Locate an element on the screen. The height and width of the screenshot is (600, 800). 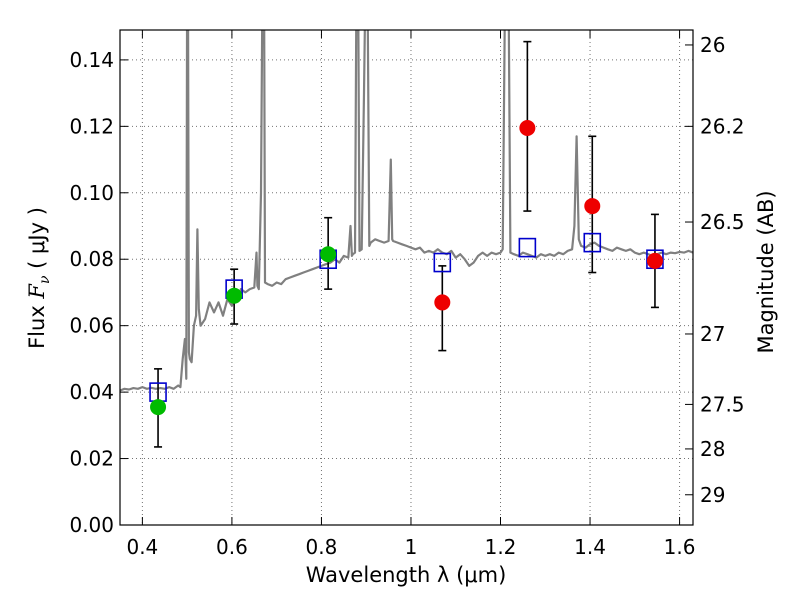
y-tick-label: 0.06 is located at coordinates (91, 326).